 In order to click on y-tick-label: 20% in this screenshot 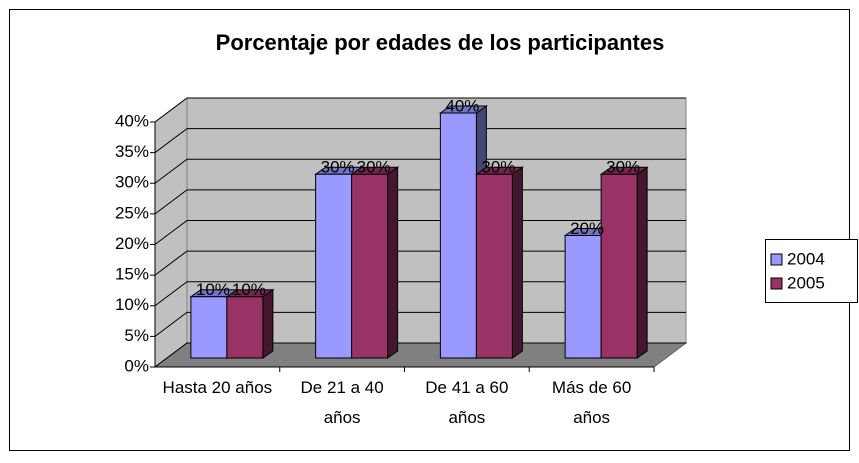, I will do `click(132, 243)`.